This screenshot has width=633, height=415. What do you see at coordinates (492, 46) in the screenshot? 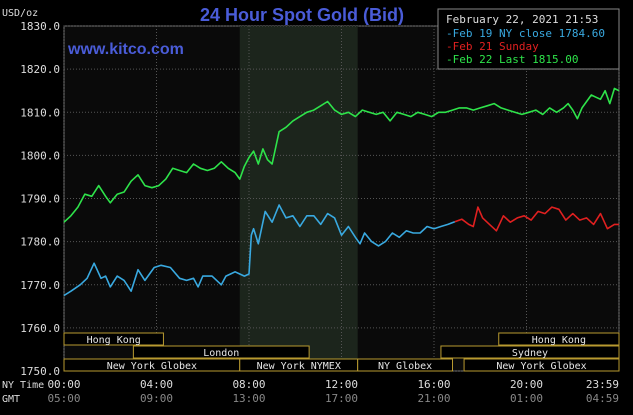
I see `legend-entry: -Feb 21 Sunday` at bounding box center [492, 46].